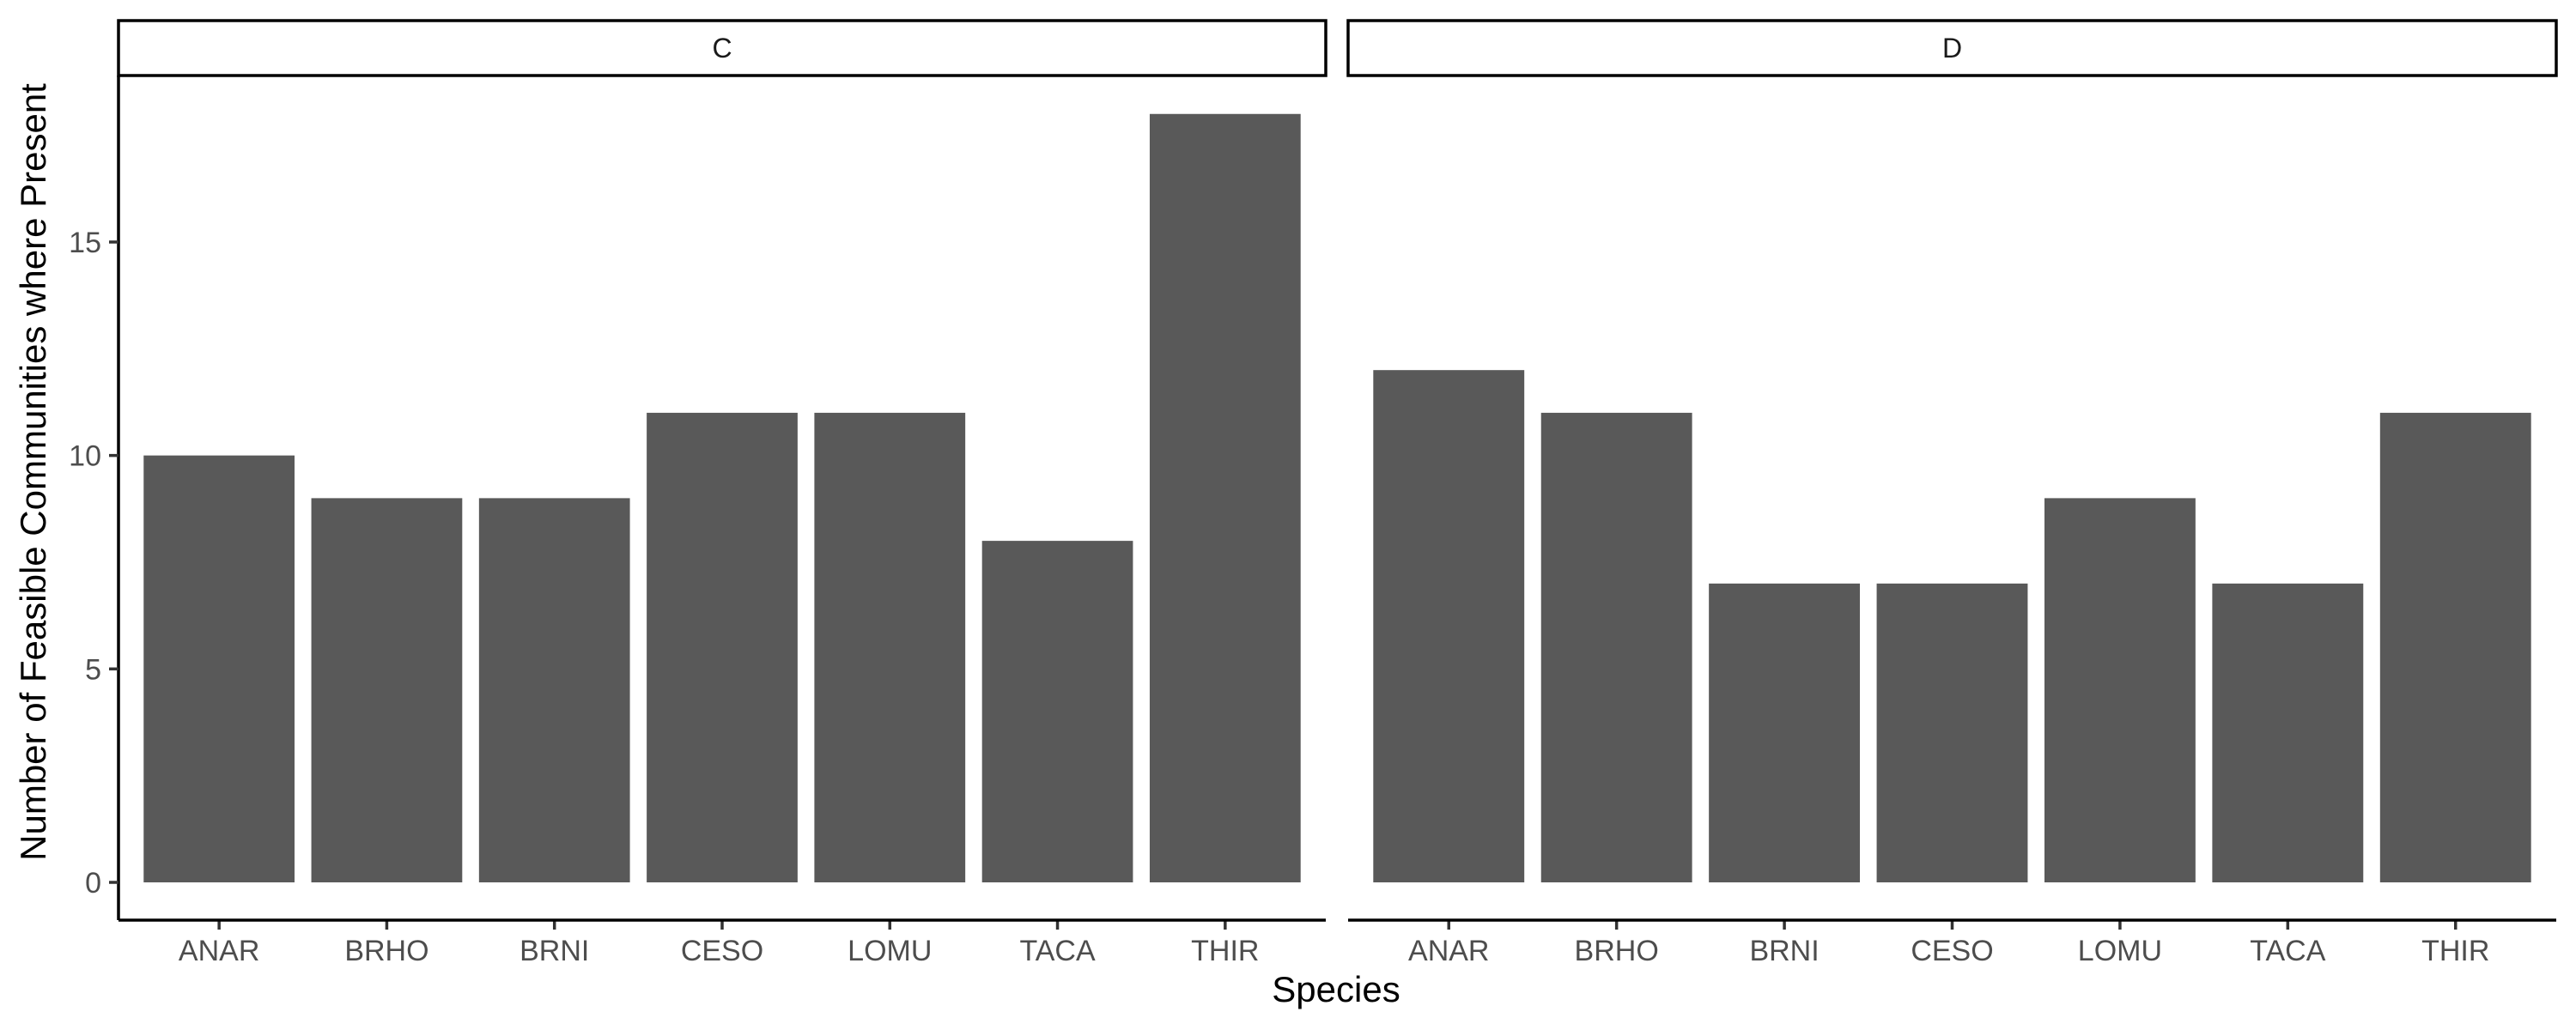  What do you see at coordinates (1336, 989) in the screenshot?
I see `x-axis-title: Species` at bounding box center [1336, 989].